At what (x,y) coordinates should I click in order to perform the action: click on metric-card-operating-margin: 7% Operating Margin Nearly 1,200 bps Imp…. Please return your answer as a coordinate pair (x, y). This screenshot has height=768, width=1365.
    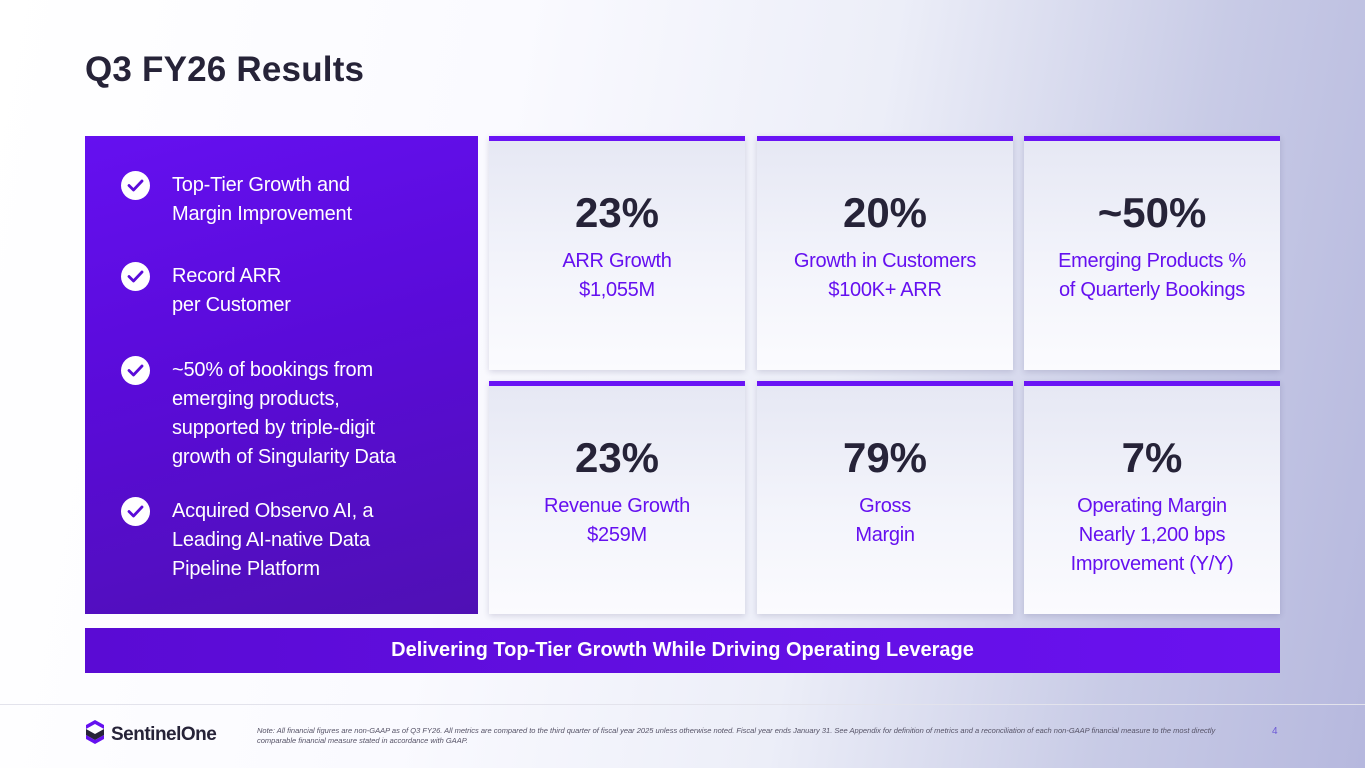
    Looking at the image, I should click on (1152, 497).